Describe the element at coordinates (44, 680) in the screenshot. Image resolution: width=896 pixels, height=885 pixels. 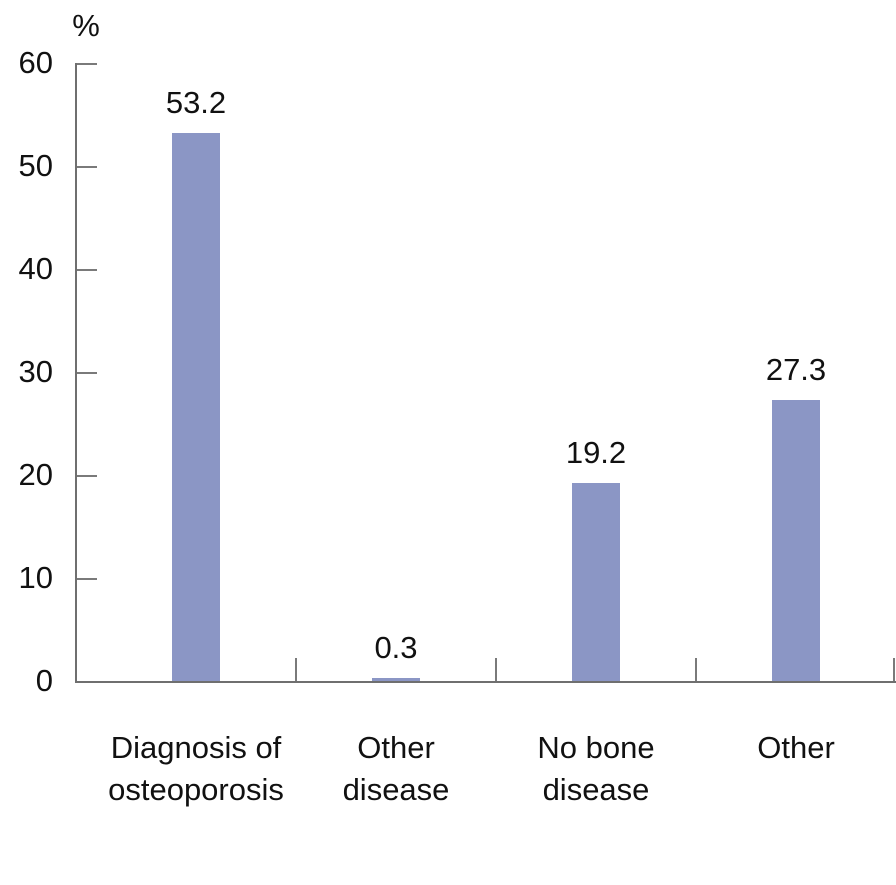
I see `y-tick-label: 0` at that location.